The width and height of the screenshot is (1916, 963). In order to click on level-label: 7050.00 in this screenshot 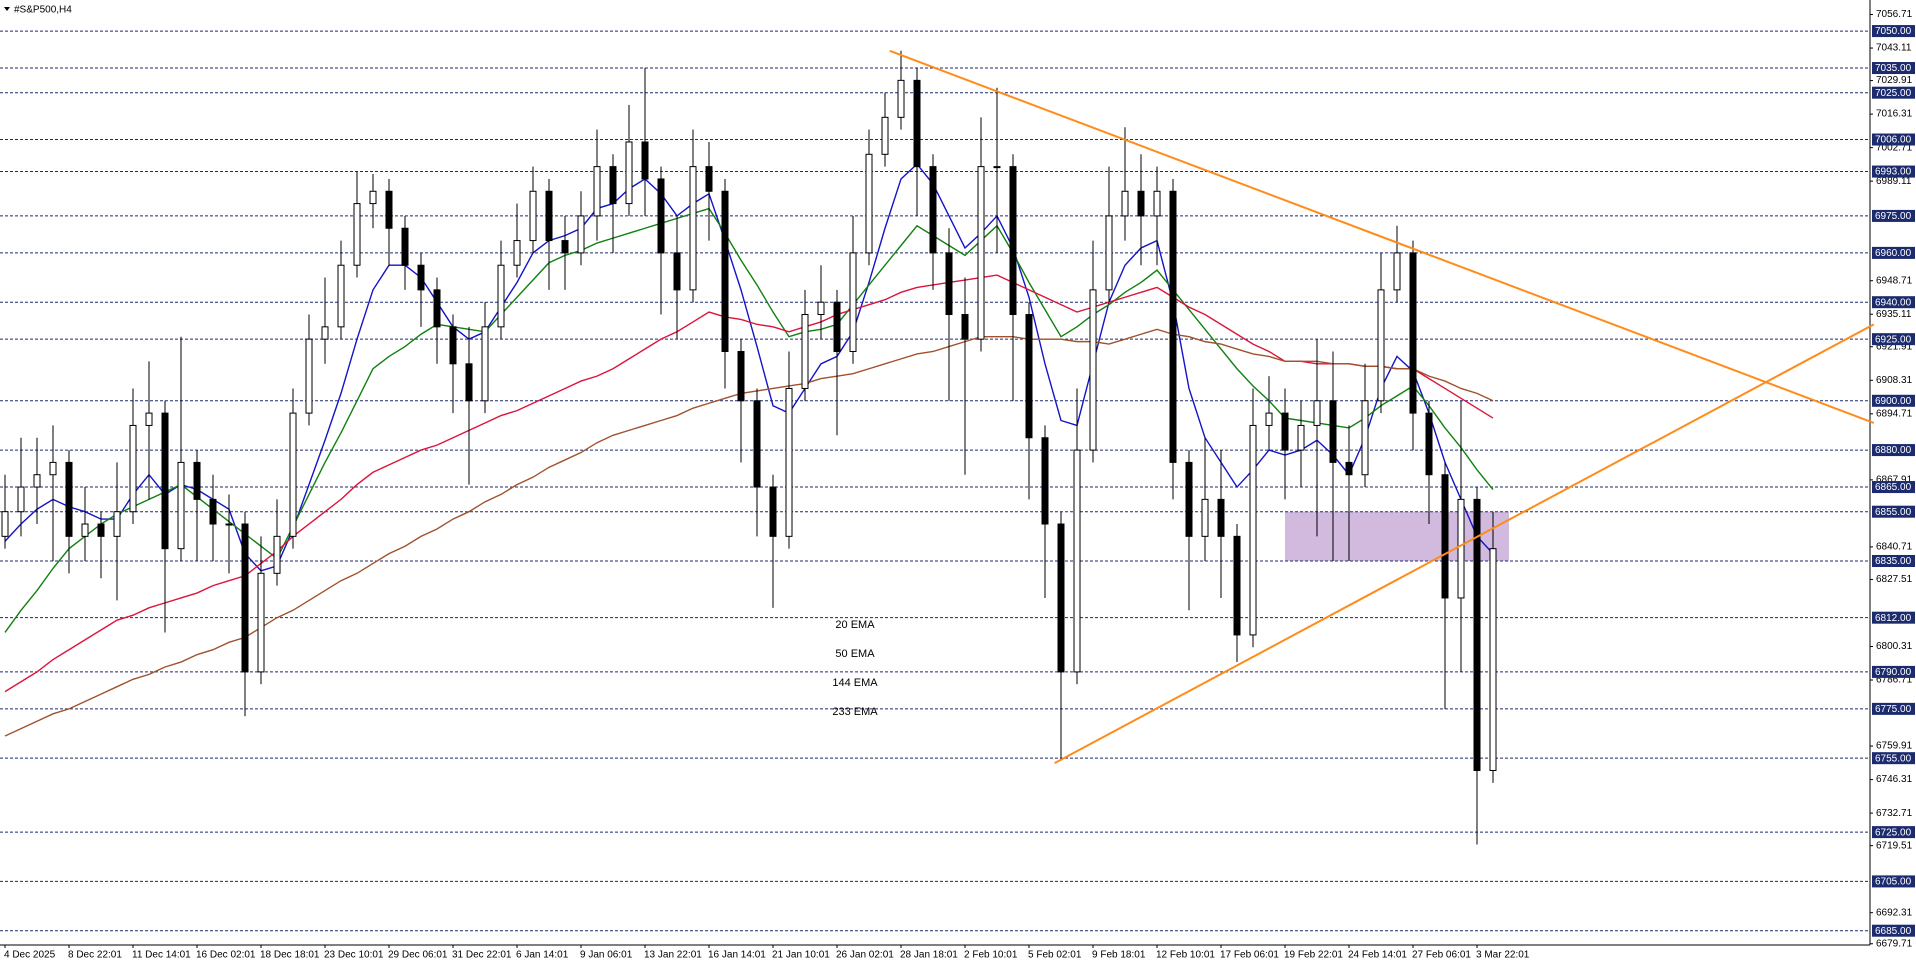, I will do `click(1893, 31)`.